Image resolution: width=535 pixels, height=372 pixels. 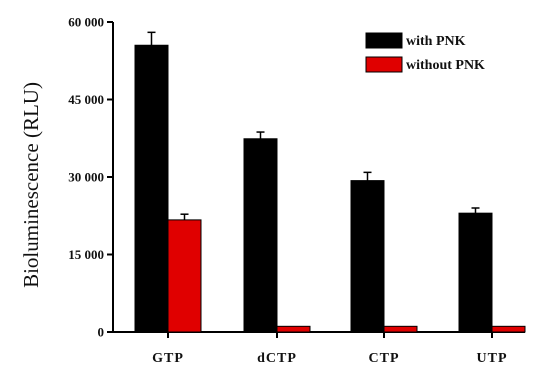 I want to click on x-category-label: UTP, so click(x=492, y=358).